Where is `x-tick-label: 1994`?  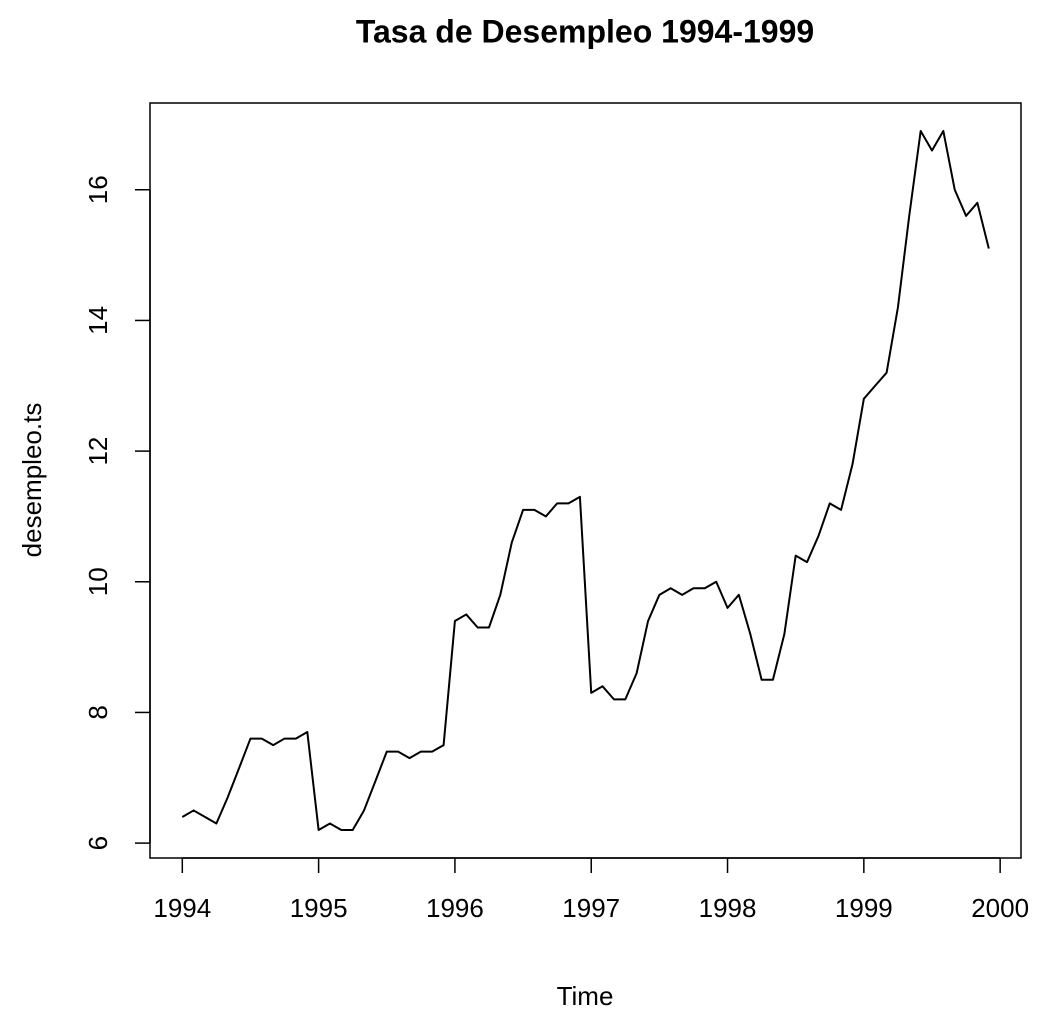 x-tick-label: 1994 is located at coordinates (182, 908).